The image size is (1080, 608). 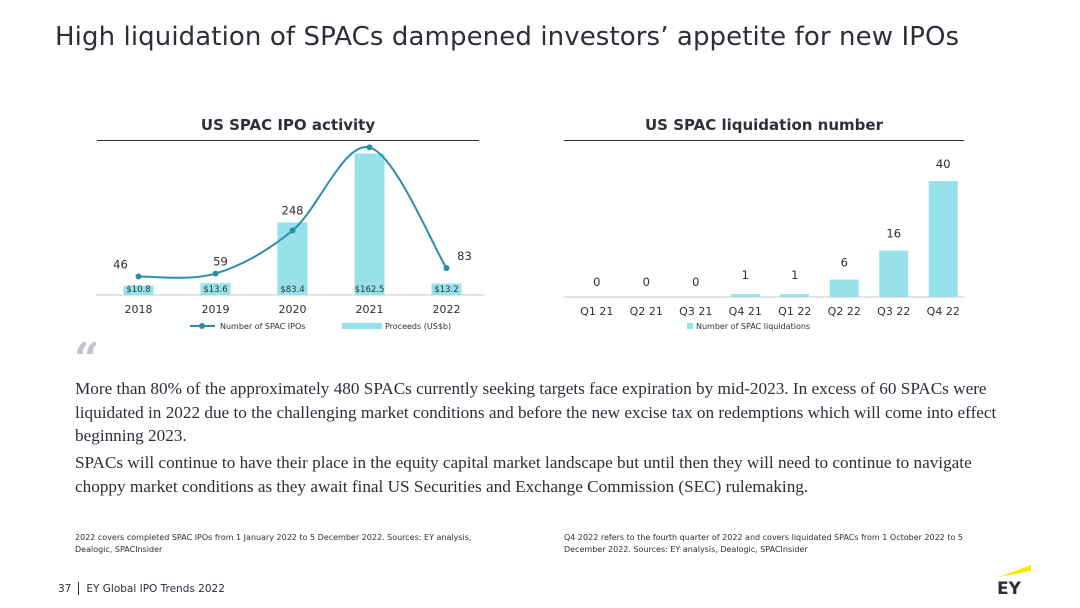 What do you see at coordinates (745, 311) in the screenshot?
I see `x-tick-Q4-21: Q4 21` at bounding box center [745, 311].